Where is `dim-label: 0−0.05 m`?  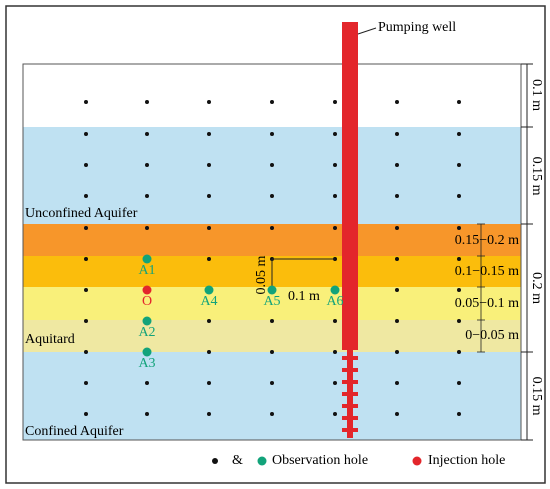
dim-label: 0−0.05 m is located at coordinates (492, 335).